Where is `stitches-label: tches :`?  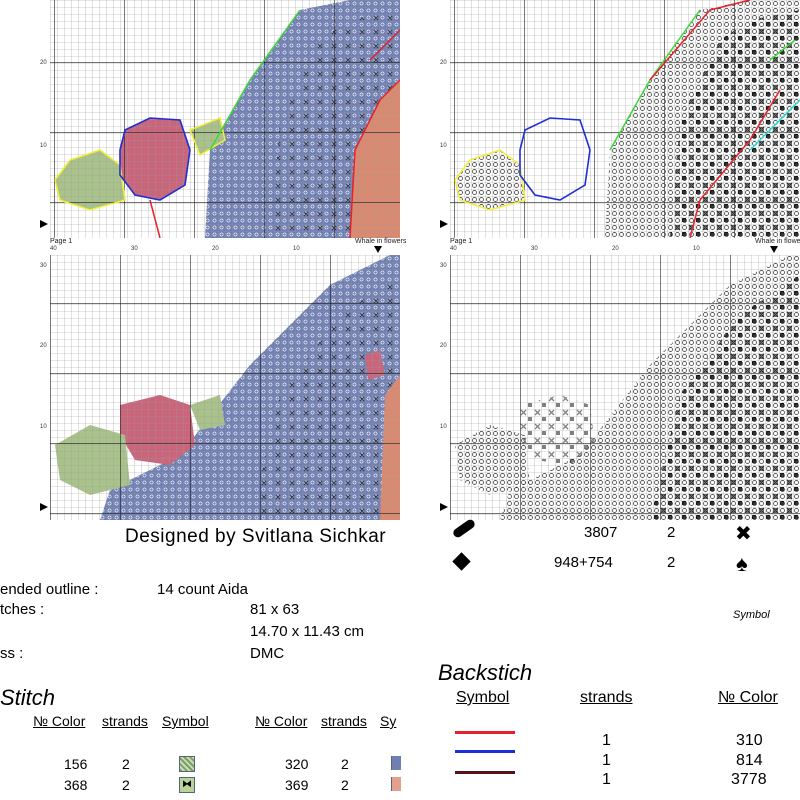
stitches-label: tches : is located at coordinates (22, 609).